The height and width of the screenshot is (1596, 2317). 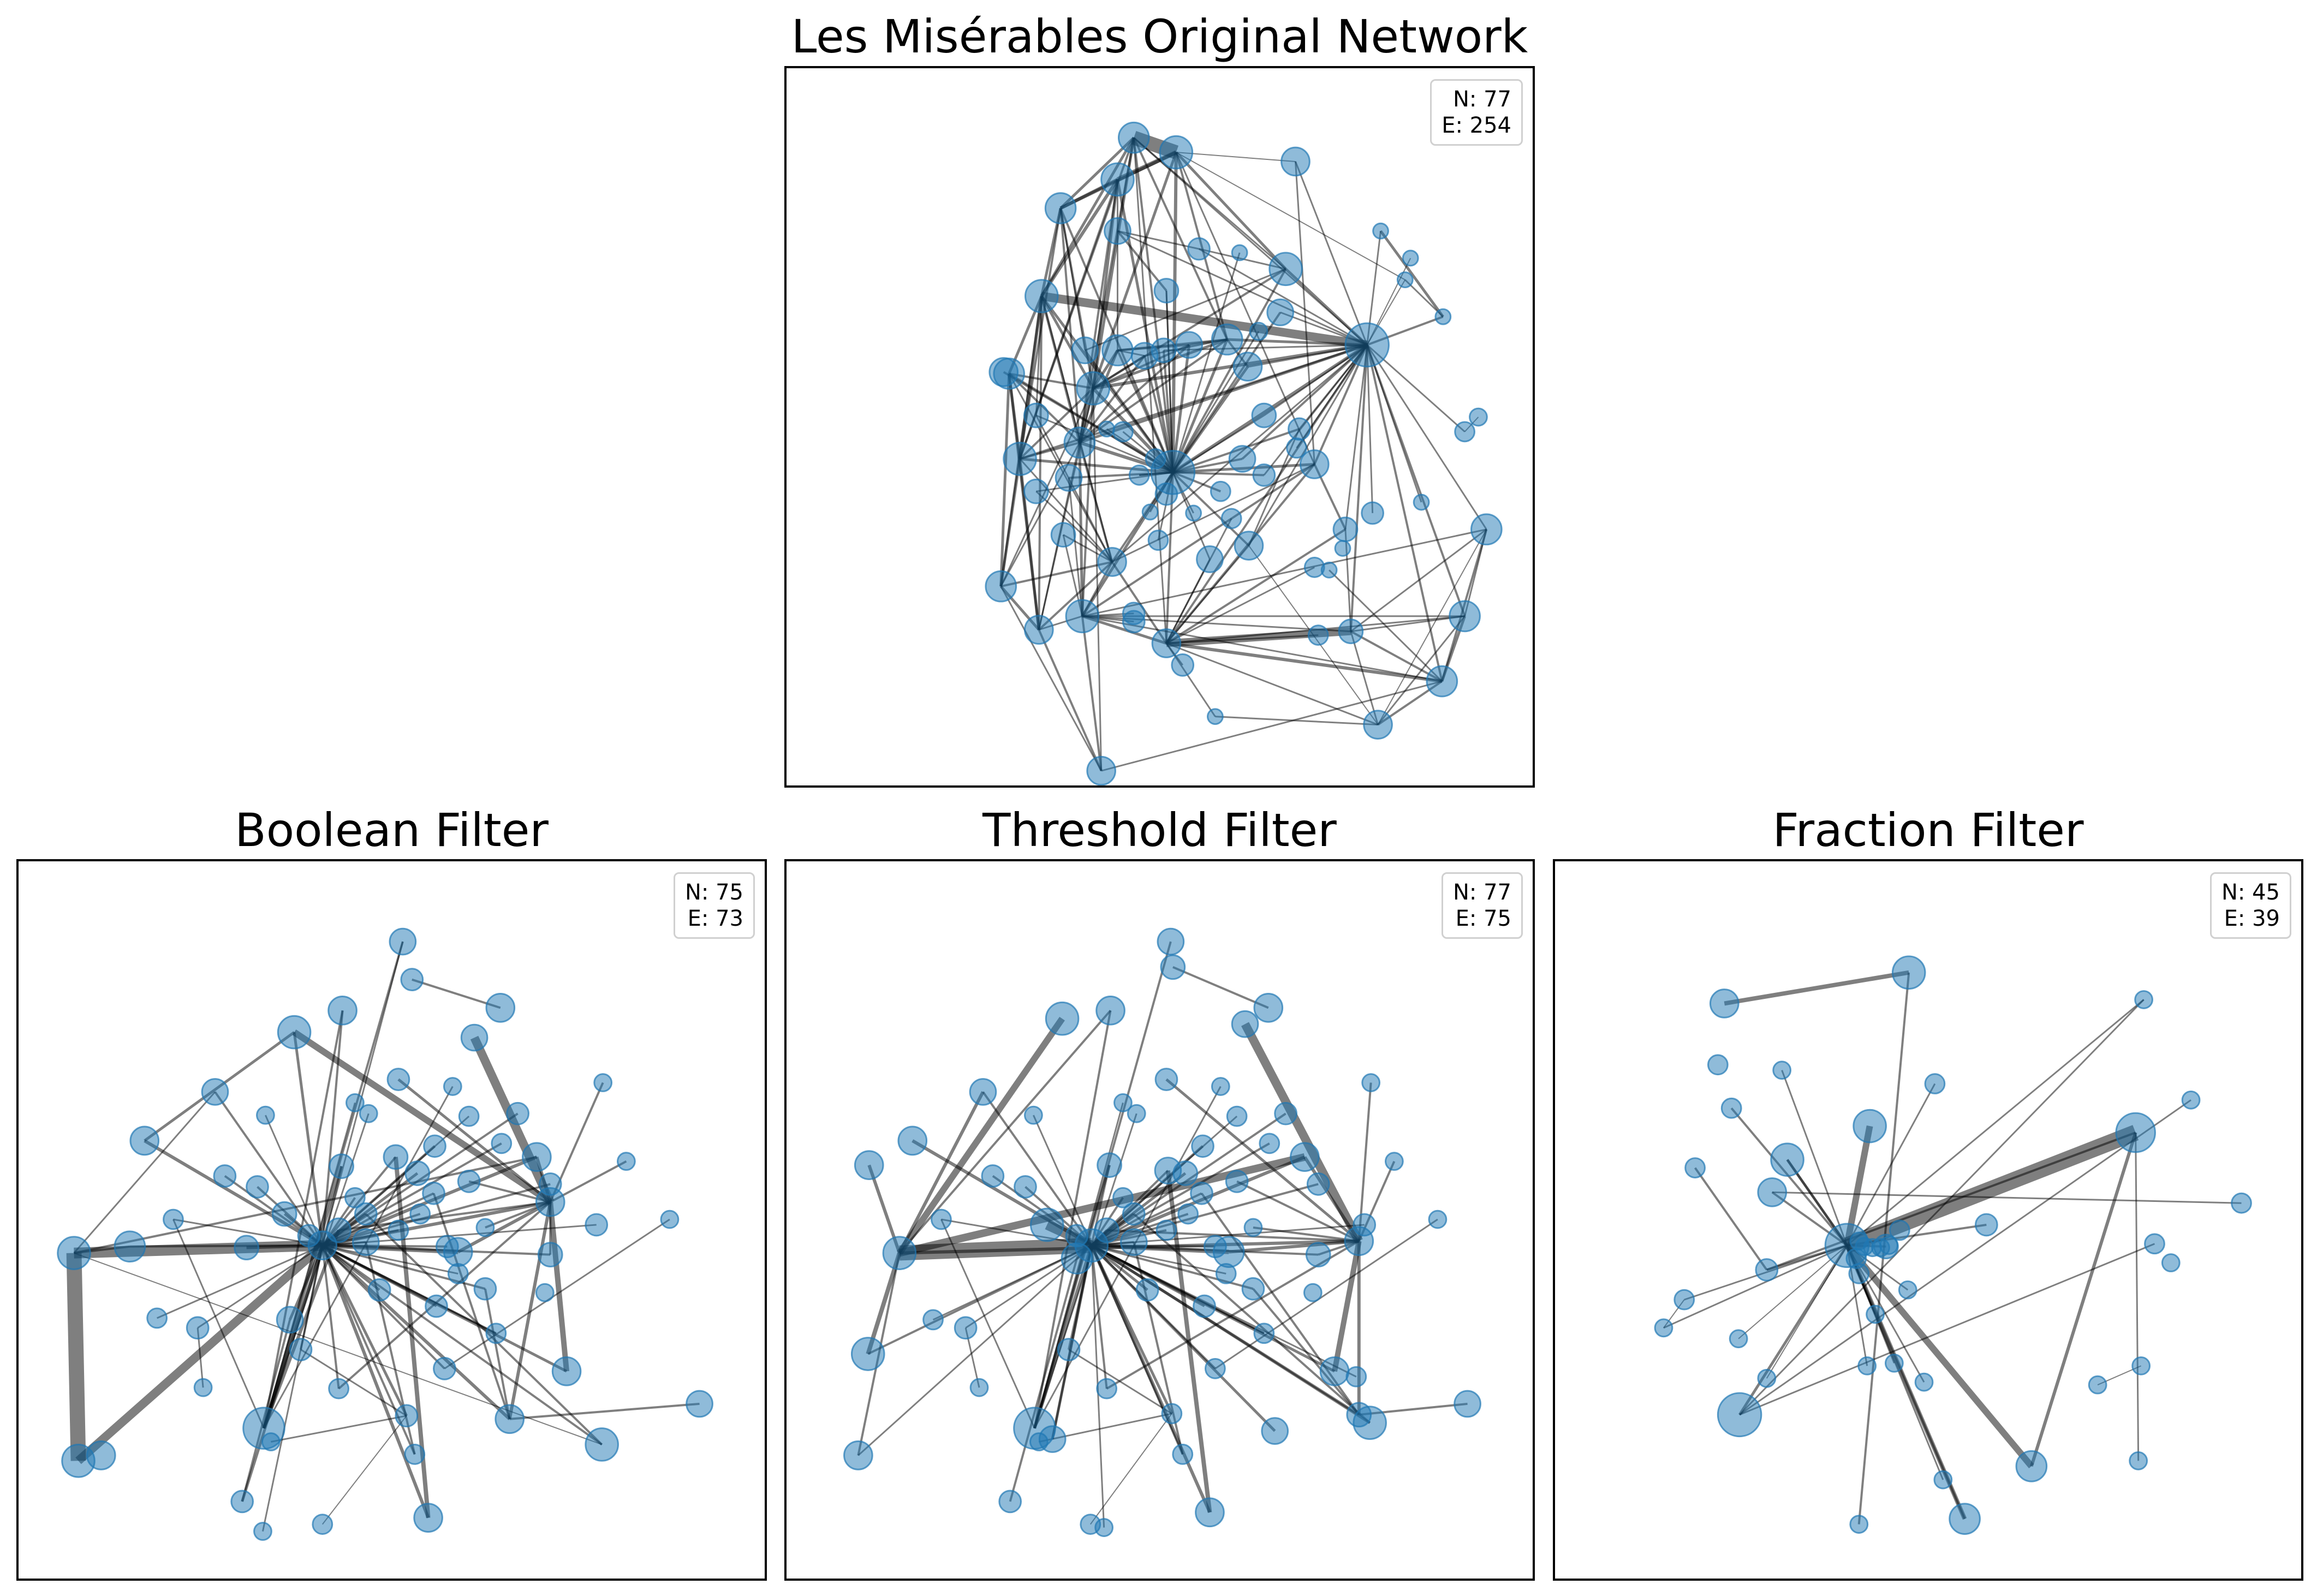 What do you see at coordinates (1244, 453) in the screenshot?
I see `original-network-graph` at bounding box center [1244, 453].